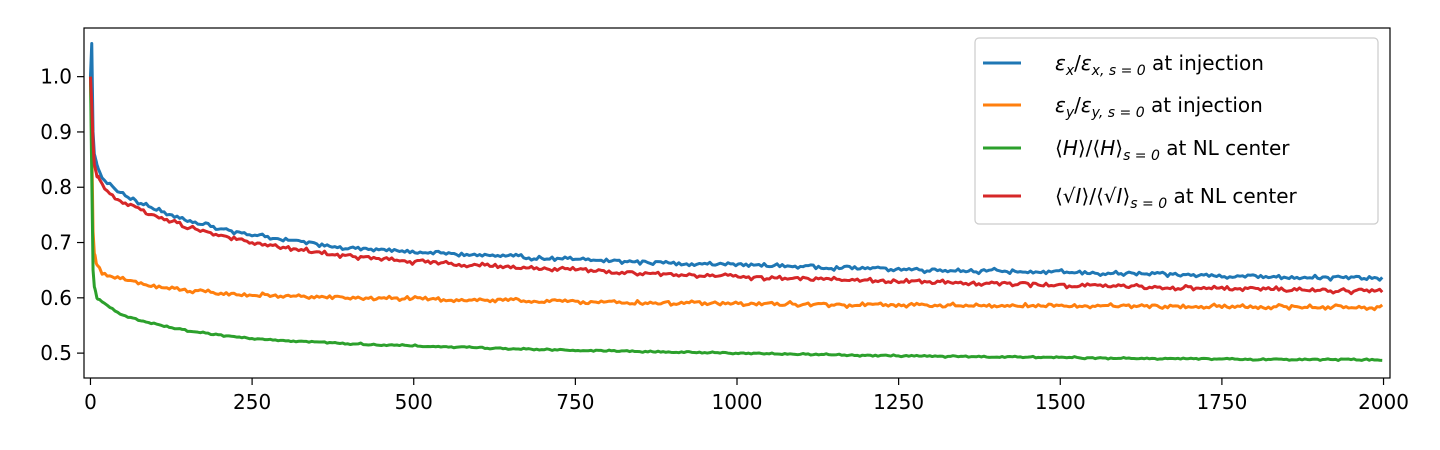 The height and width of the screenshot is (450, 1440). Describe the element at coordinates (575, 402) in the screenshot. I see `x-tick-label: 750` at that location.